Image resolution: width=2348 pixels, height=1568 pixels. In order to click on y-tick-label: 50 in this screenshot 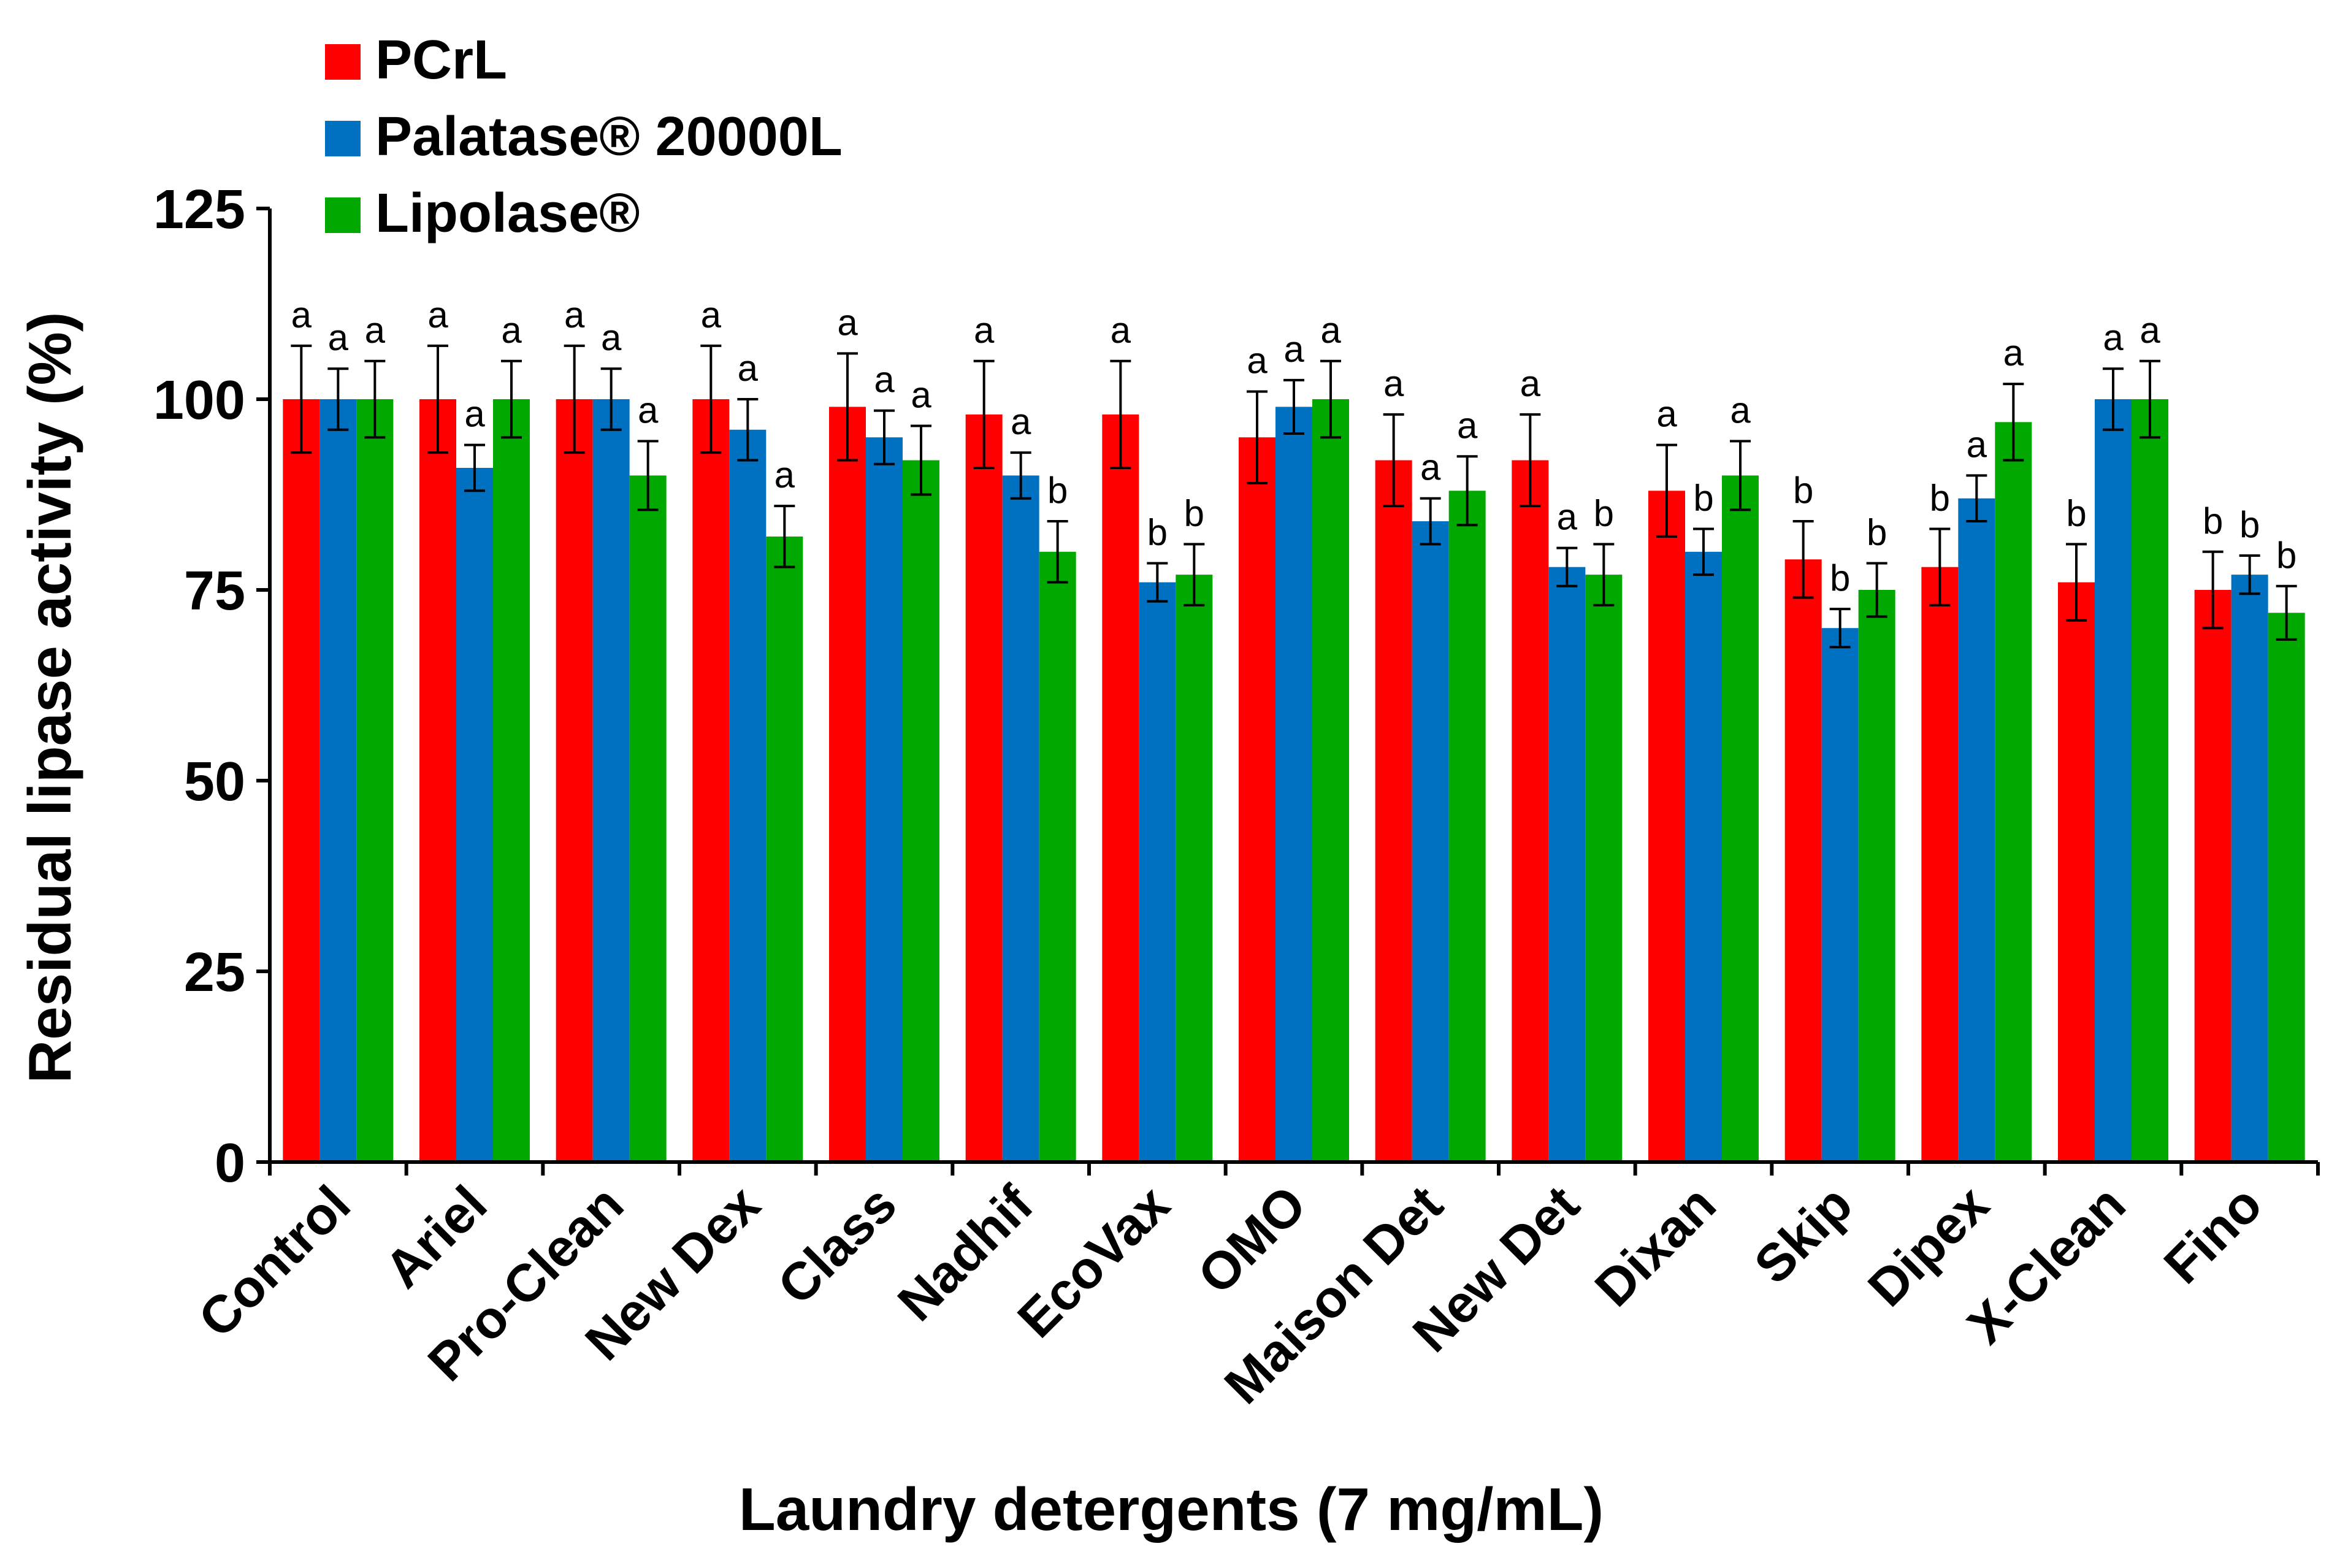, I will do `click(214, 782)`.